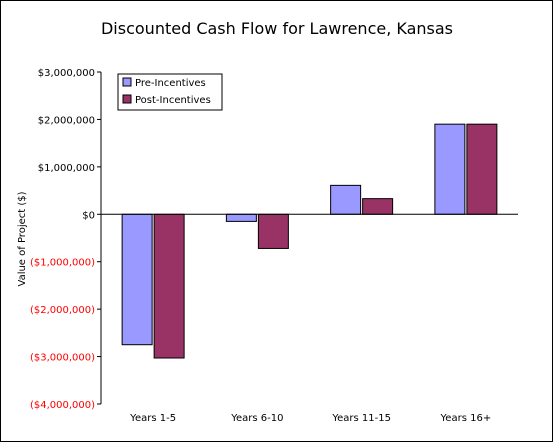 The image size is (553, 443). What do you see at coordinates (170, 83) in the screenshot?
I see `legend-label: Pre-Incentives` at bounding box center [170, 83].